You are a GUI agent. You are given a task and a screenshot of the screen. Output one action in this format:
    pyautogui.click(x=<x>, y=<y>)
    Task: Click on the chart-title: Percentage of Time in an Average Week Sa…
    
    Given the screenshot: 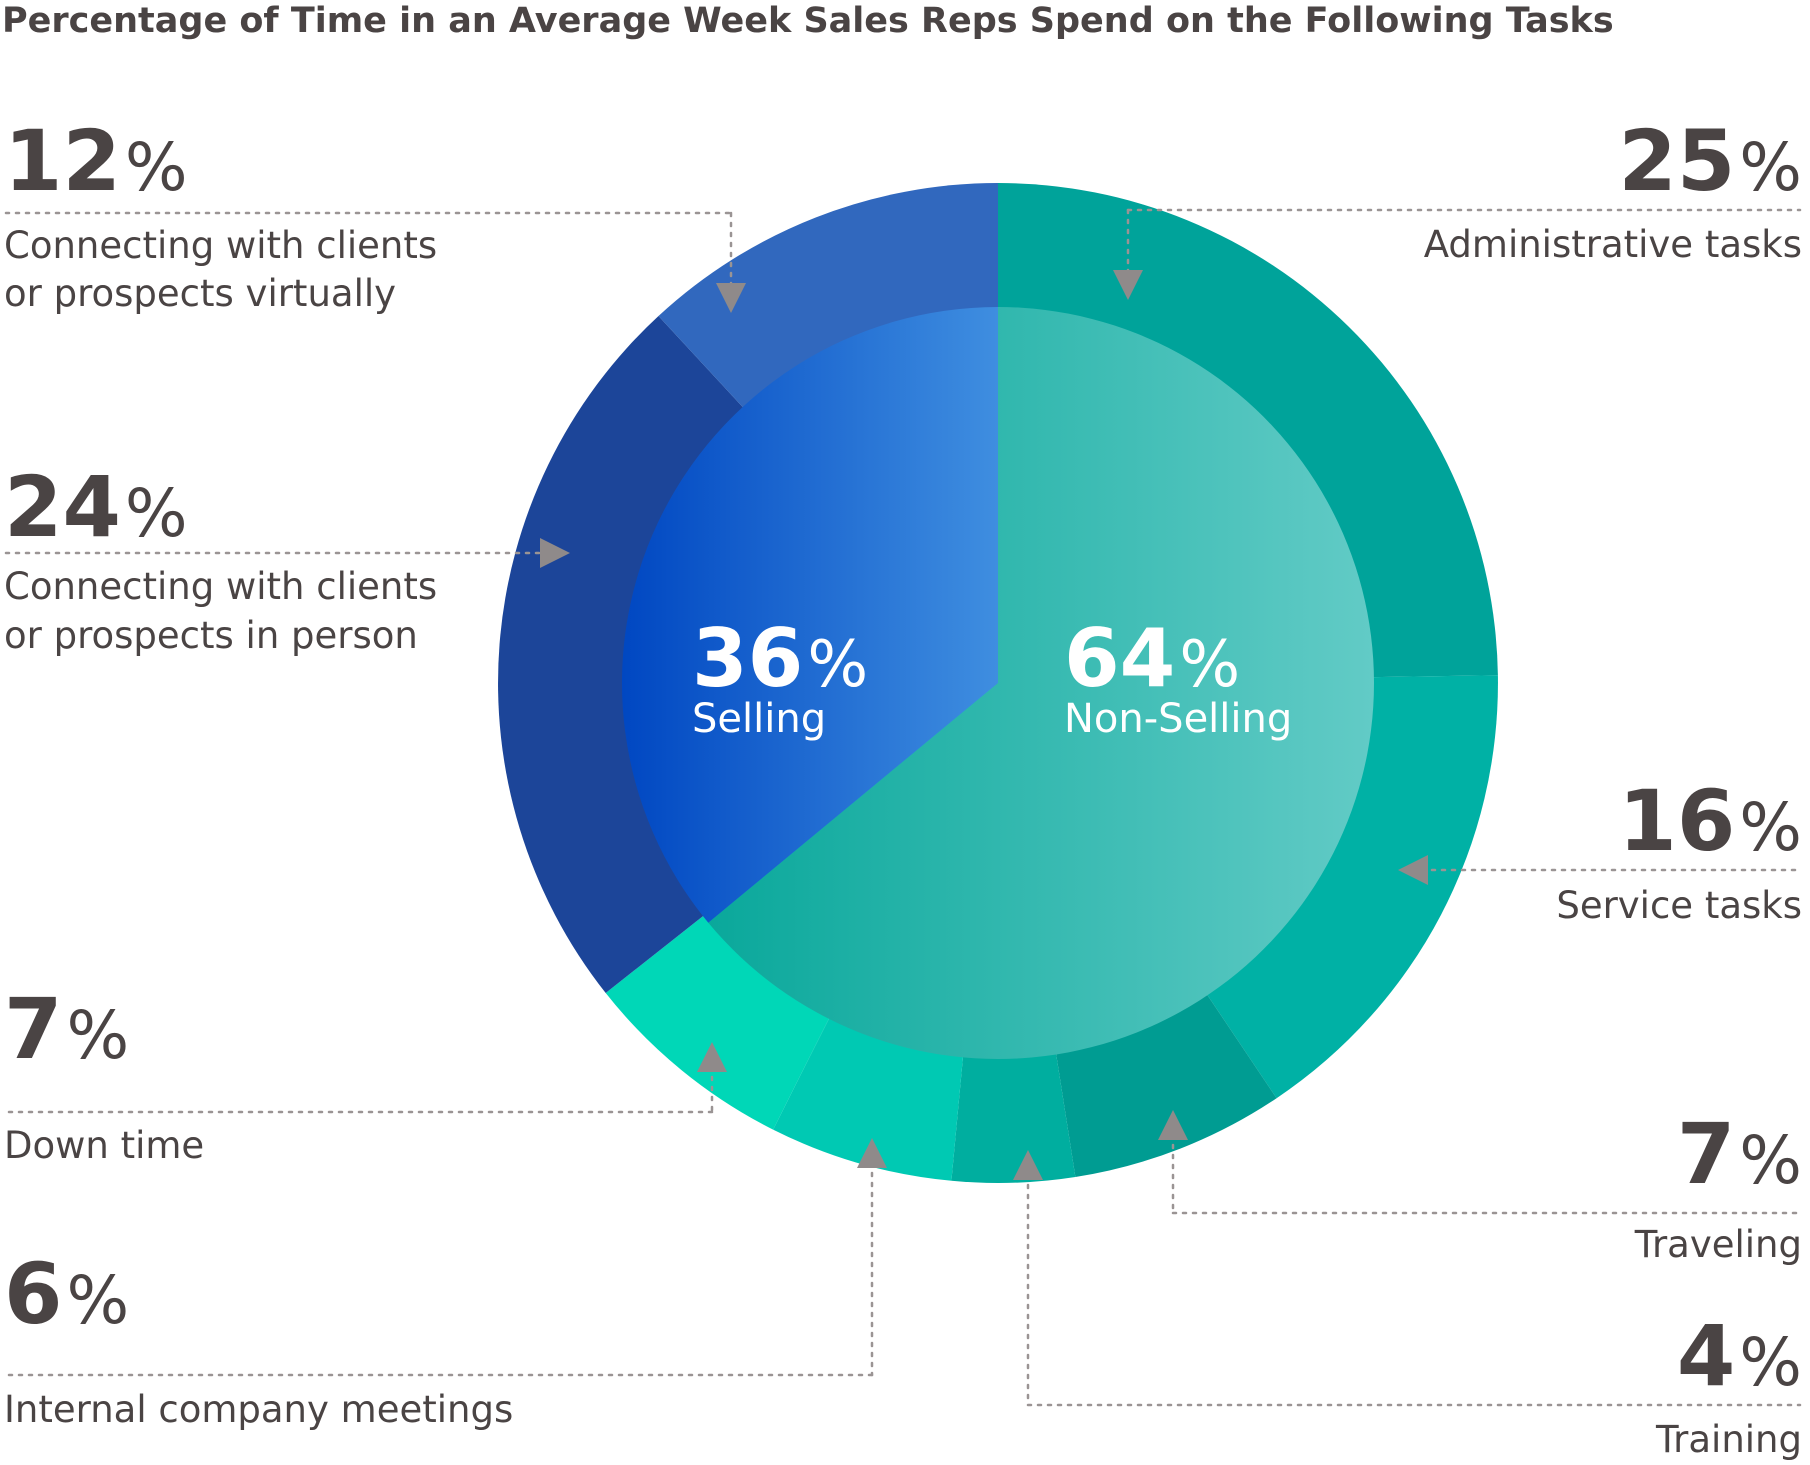 What is the action you would take?
    pyautogui.click(x=808, y=21)
    